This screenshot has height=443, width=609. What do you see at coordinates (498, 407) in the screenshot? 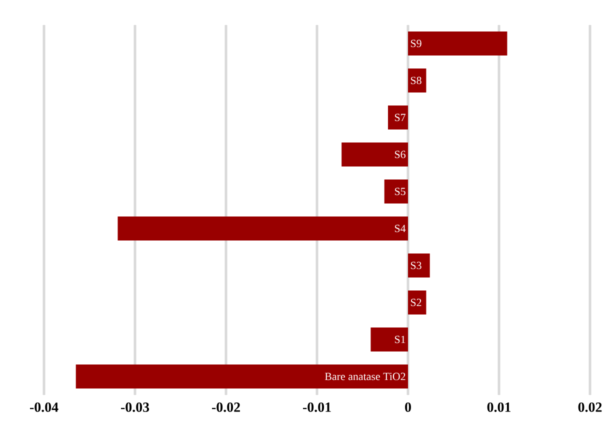
I see `x-tick-label: 0.01` at bounding box center [498, 407].